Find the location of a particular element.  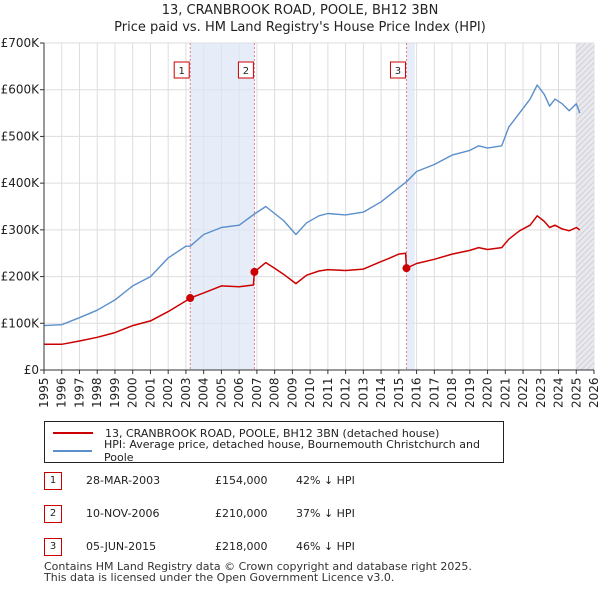

y-tick-label: £700K is located at coordinates (21, 43).